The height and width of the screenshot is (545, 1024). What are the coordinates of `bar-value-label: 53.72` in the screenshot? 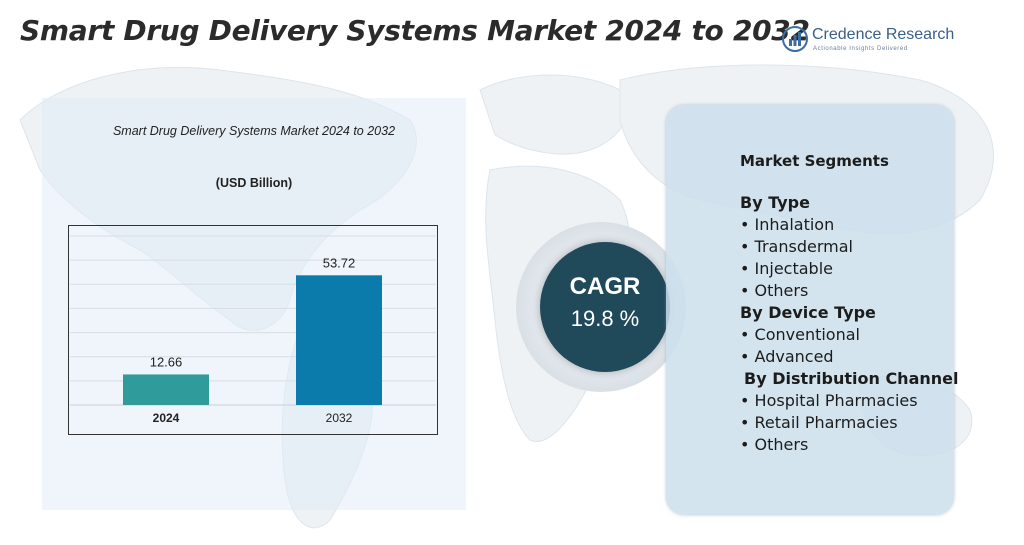 It's located at (339, 262).